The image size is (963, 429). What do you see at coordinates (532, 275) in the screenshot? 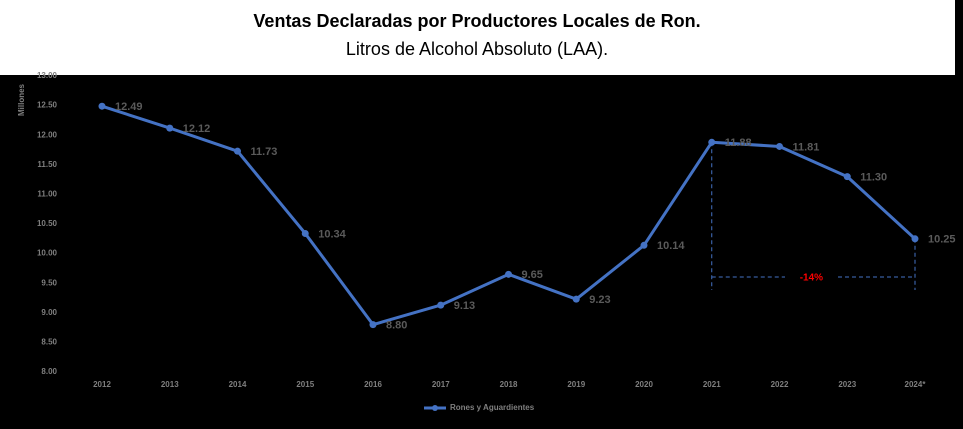
I see `data-label: 9.65` at bounding box center [532, 275].